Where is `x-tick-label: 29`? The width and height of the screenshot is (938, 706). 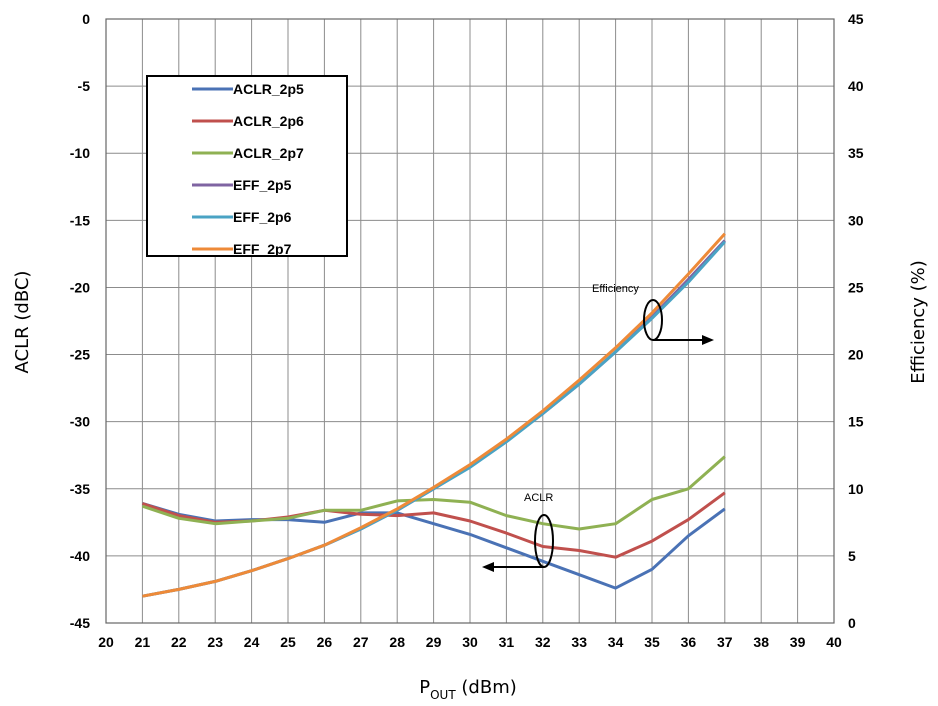
x-tick-label: 29 is located at coordinates (434, 642).